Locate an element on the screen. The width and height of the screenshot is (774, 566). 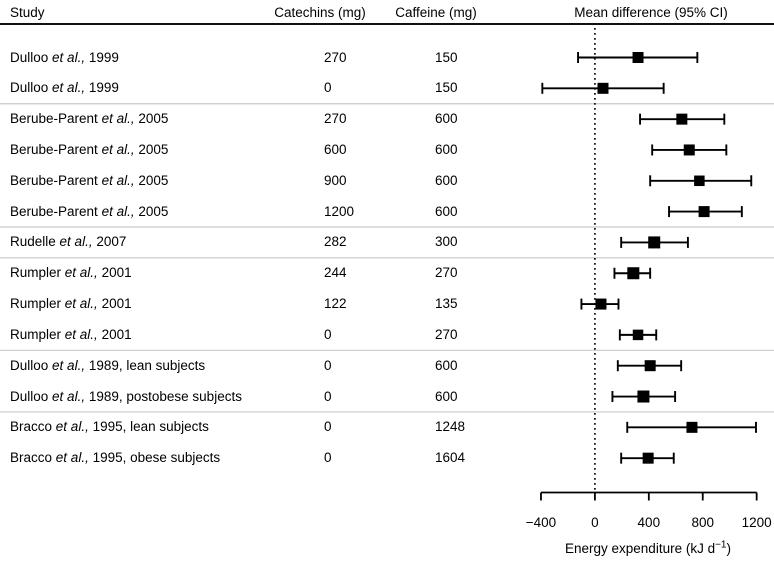
table-row: Berube-Parent et al., 2005 600 600 is located at coordinates (387, 150).